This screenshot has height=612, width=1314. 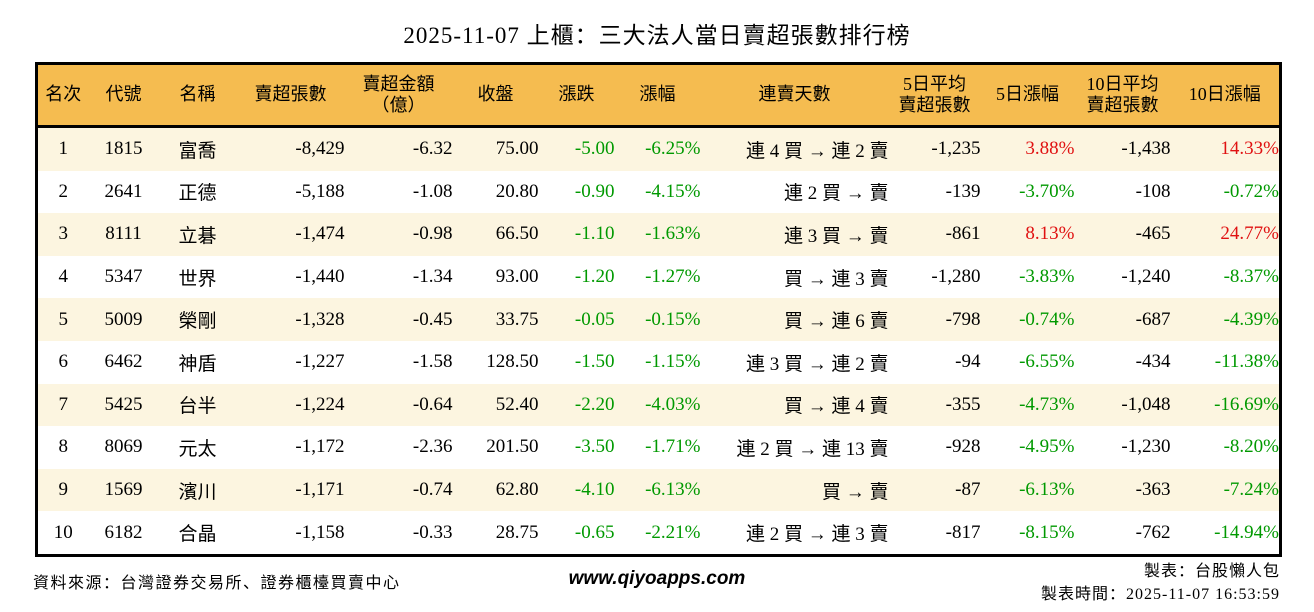 I want to click on column-header: 連賣天數, so click(x=794, y=95).